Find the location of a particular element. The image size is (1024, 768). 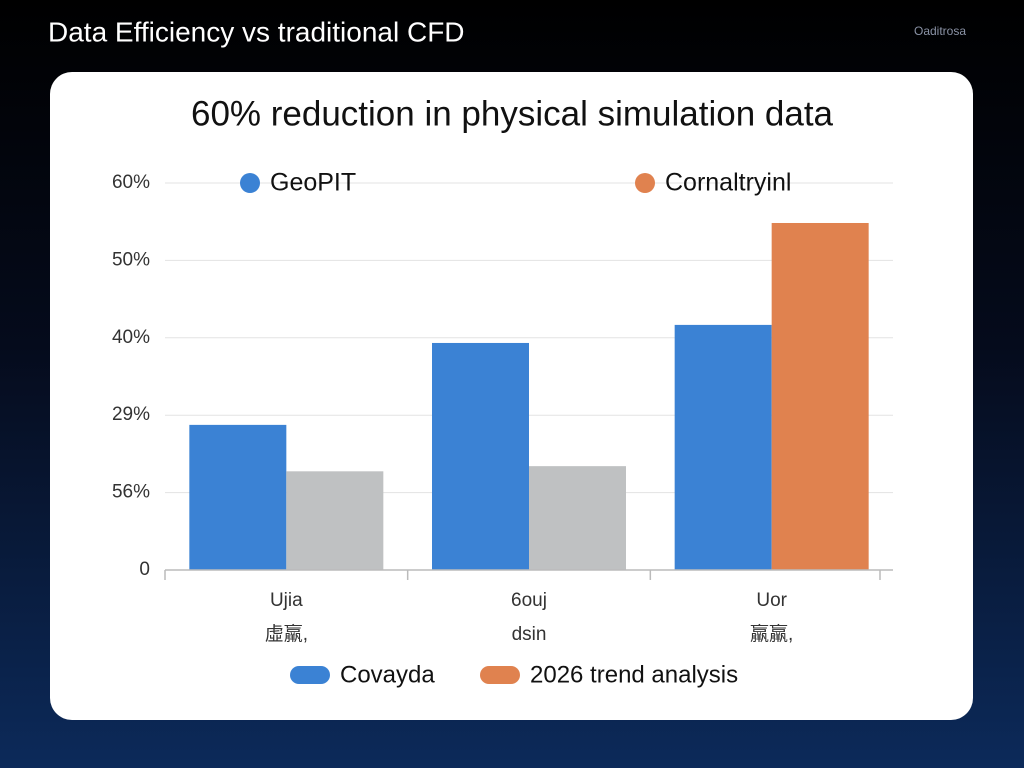

x-tick-sublabel: 虛羸, is located at coordinates (286, 634).